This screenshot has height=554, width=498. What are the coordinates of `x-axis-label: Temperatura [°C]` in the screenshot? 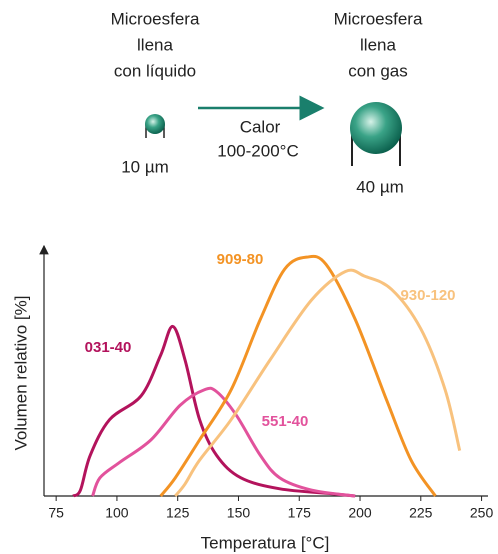 It's located at (265, 542).